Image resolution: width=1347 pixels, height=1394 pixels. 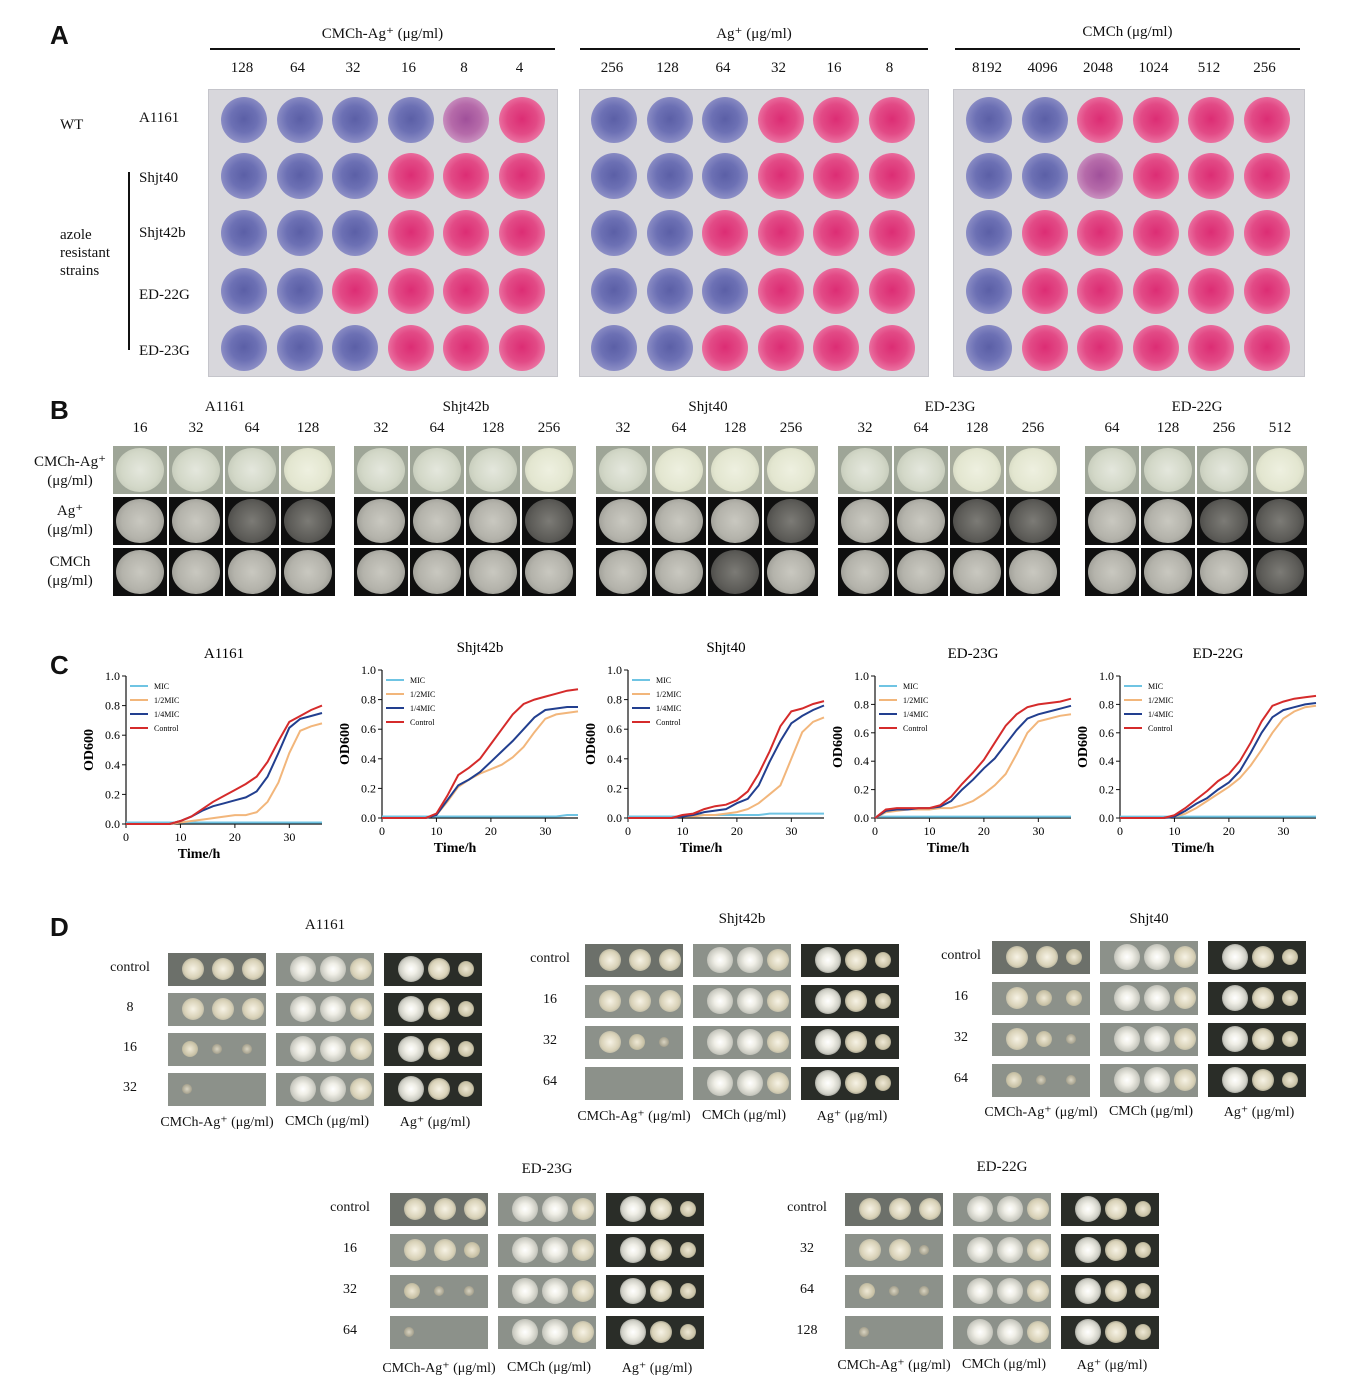 I want to click on legend-label: Control, so click(x=1160, y=728).